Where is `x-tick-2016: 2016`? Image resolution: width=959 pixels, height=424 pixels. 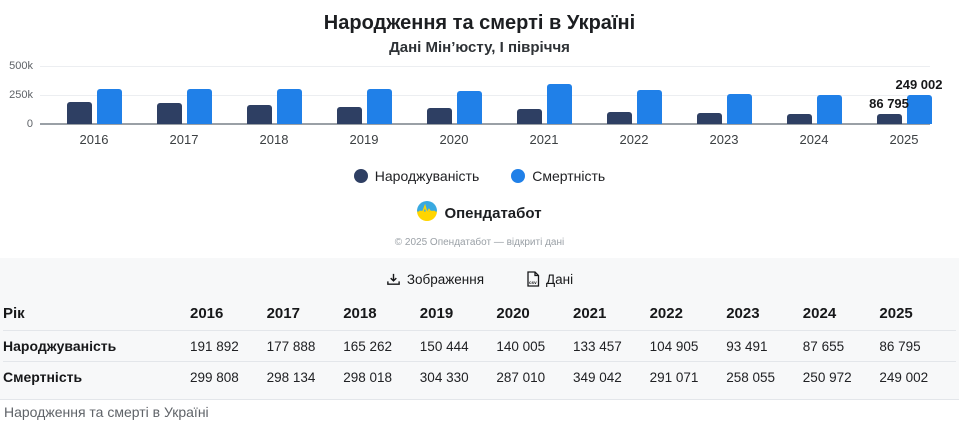
x-tick-2016: 2016 is located at coordinates (94, 139).